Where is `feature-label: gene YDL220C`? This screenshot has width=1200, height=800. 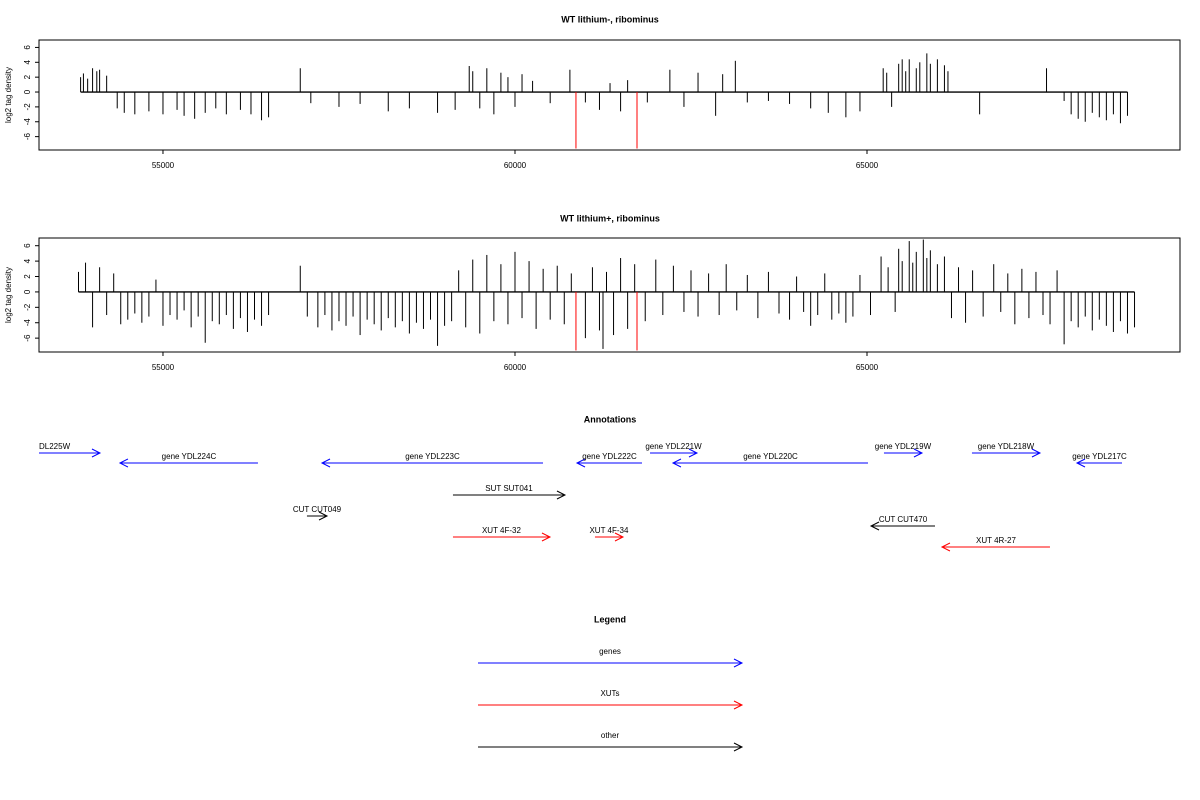
feature-label: gene YDL220C is located at coordinates (770, 456).